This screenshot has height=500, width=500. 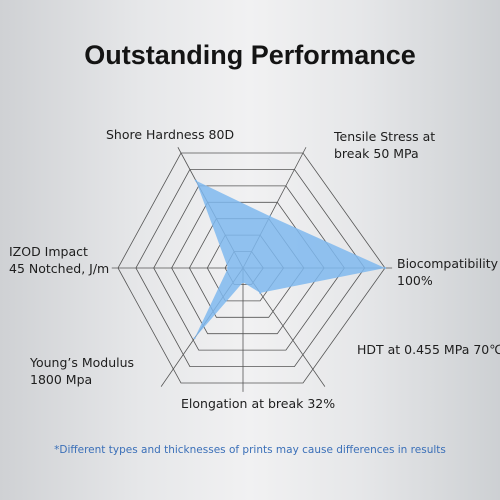 I want to click on radar-data-layer, so click(x=289, y=259).